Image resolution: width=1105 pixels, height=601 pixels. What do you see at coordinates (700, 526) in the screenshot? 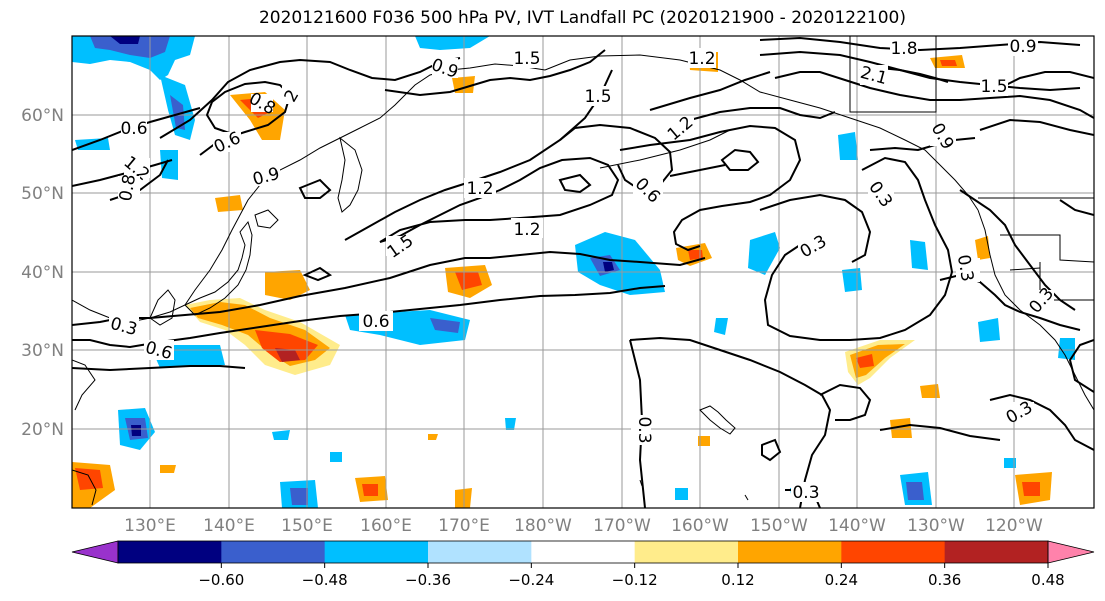
I see `lon-label-160w: 160°W` at bounding box center [700, 526].